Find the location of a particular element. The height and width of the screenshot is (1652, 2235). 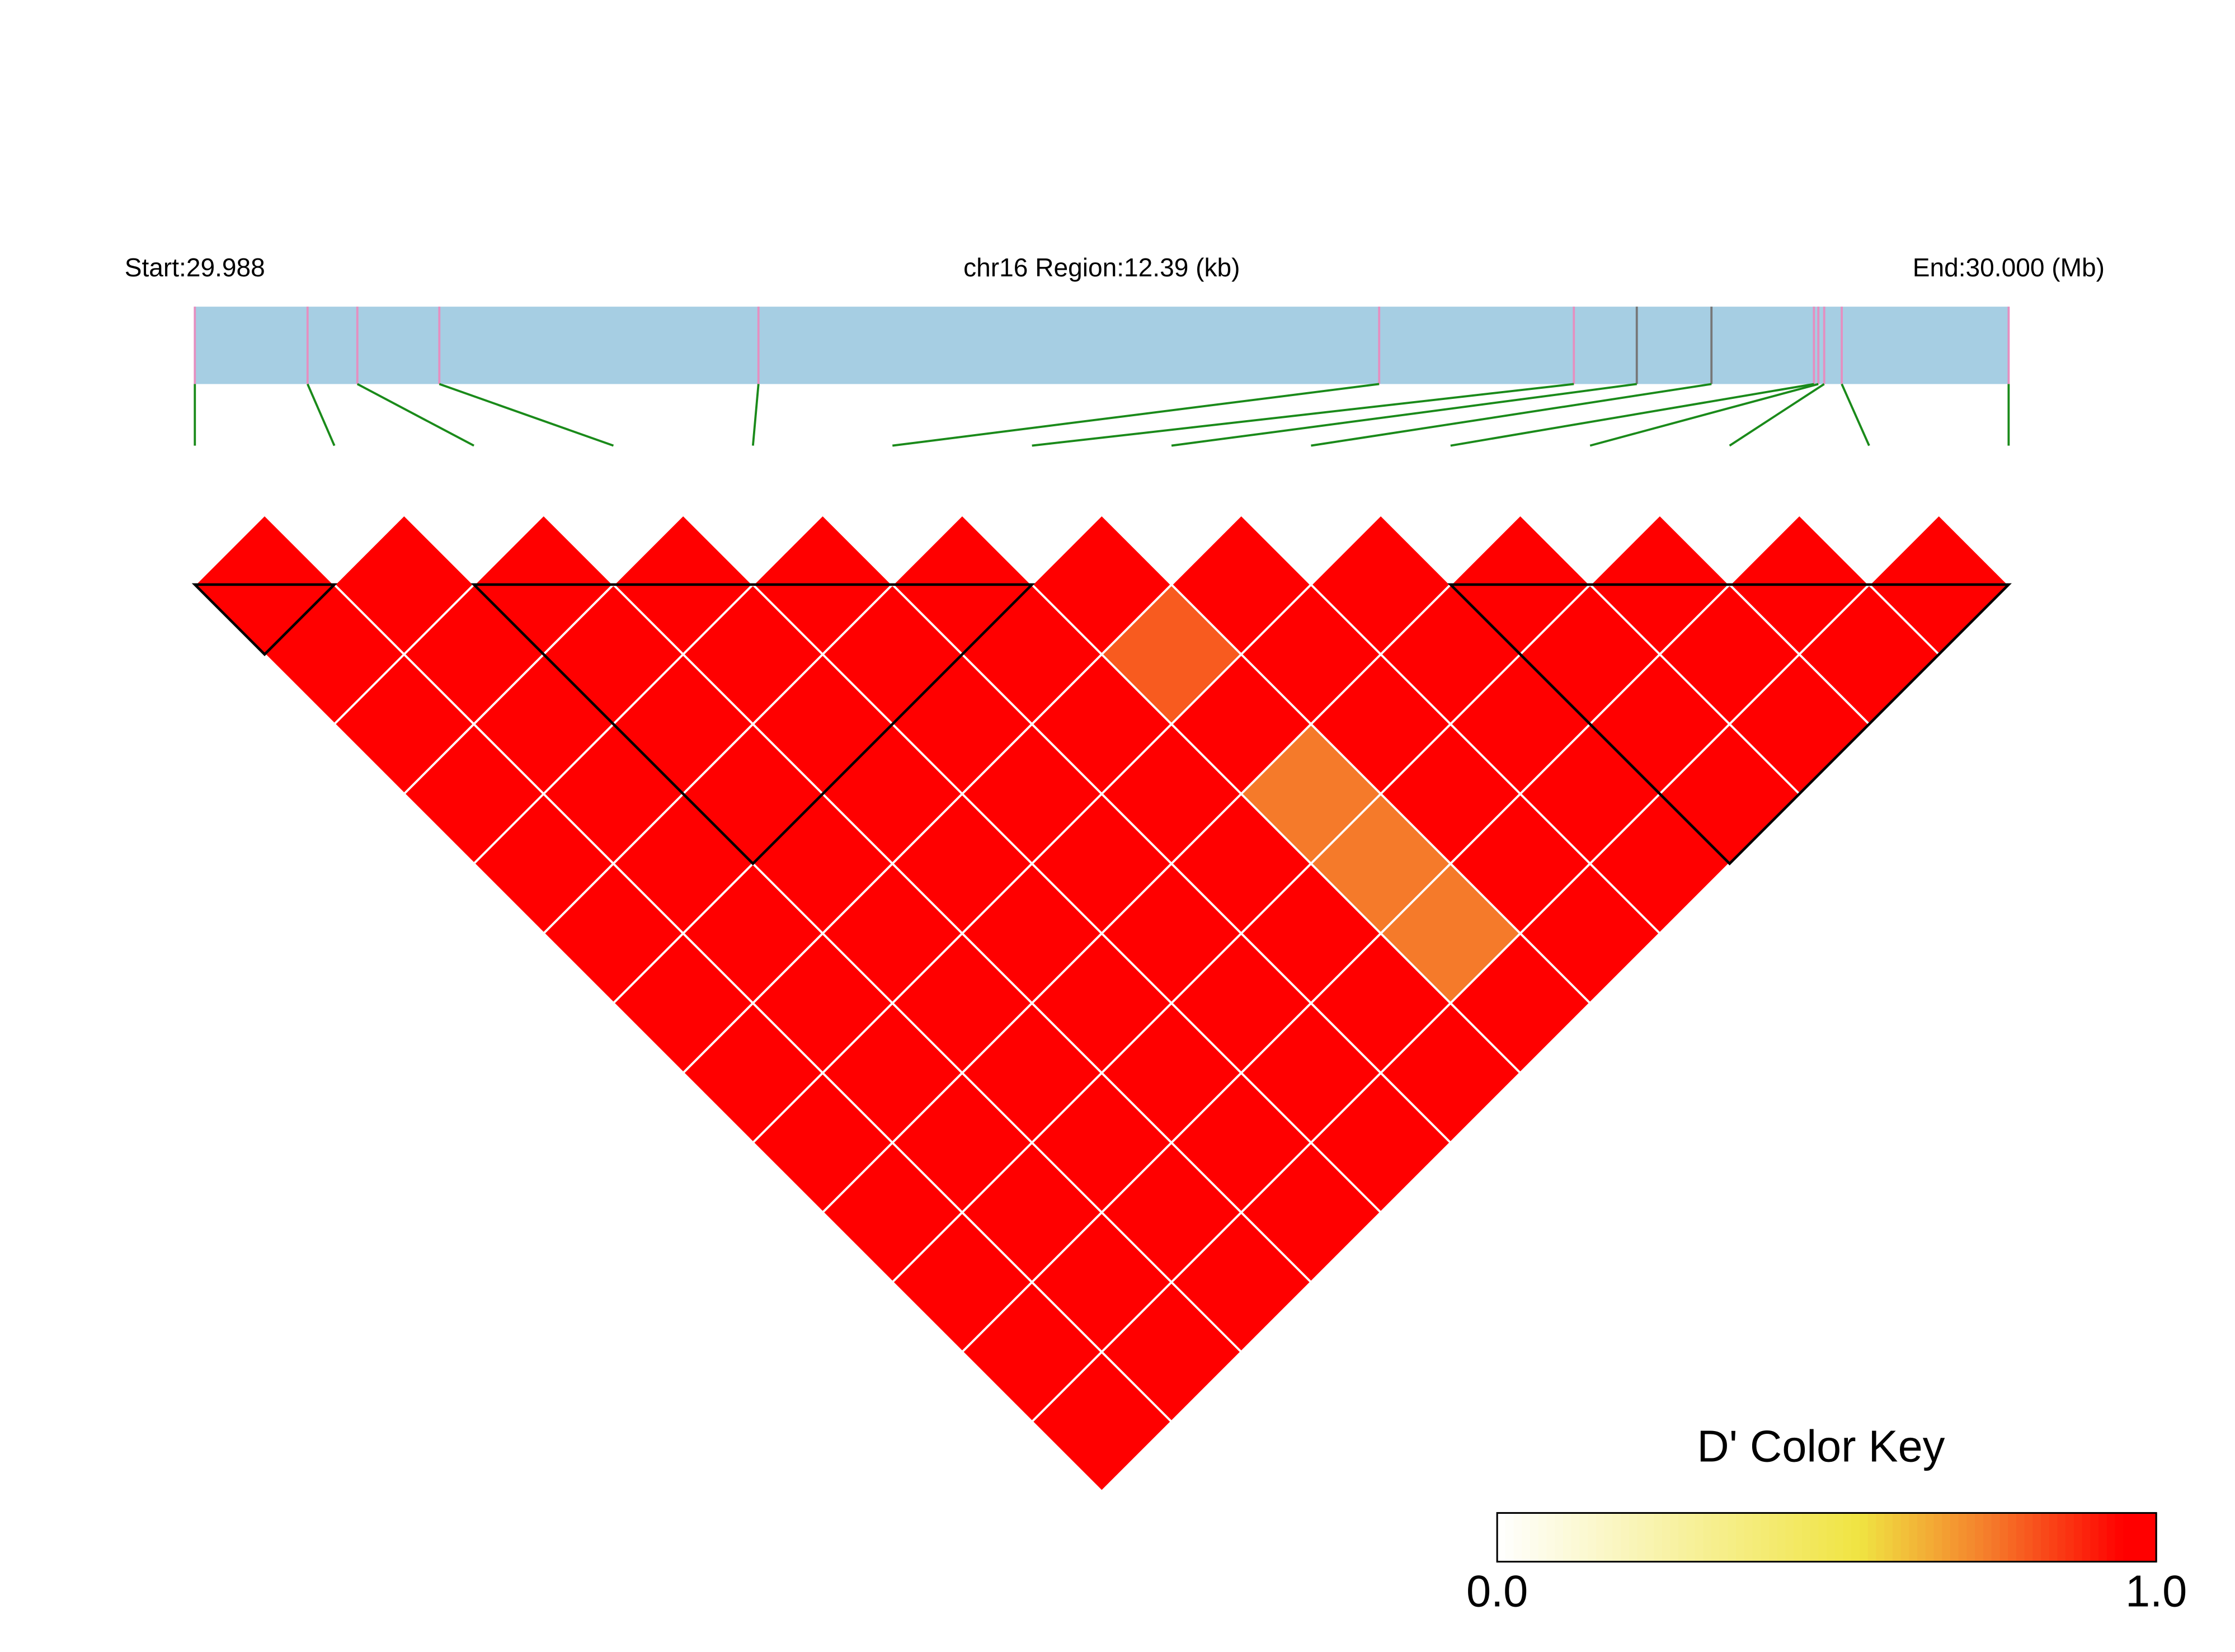

color-key-label: 0.0 is located at coordinates (1497, 1591).